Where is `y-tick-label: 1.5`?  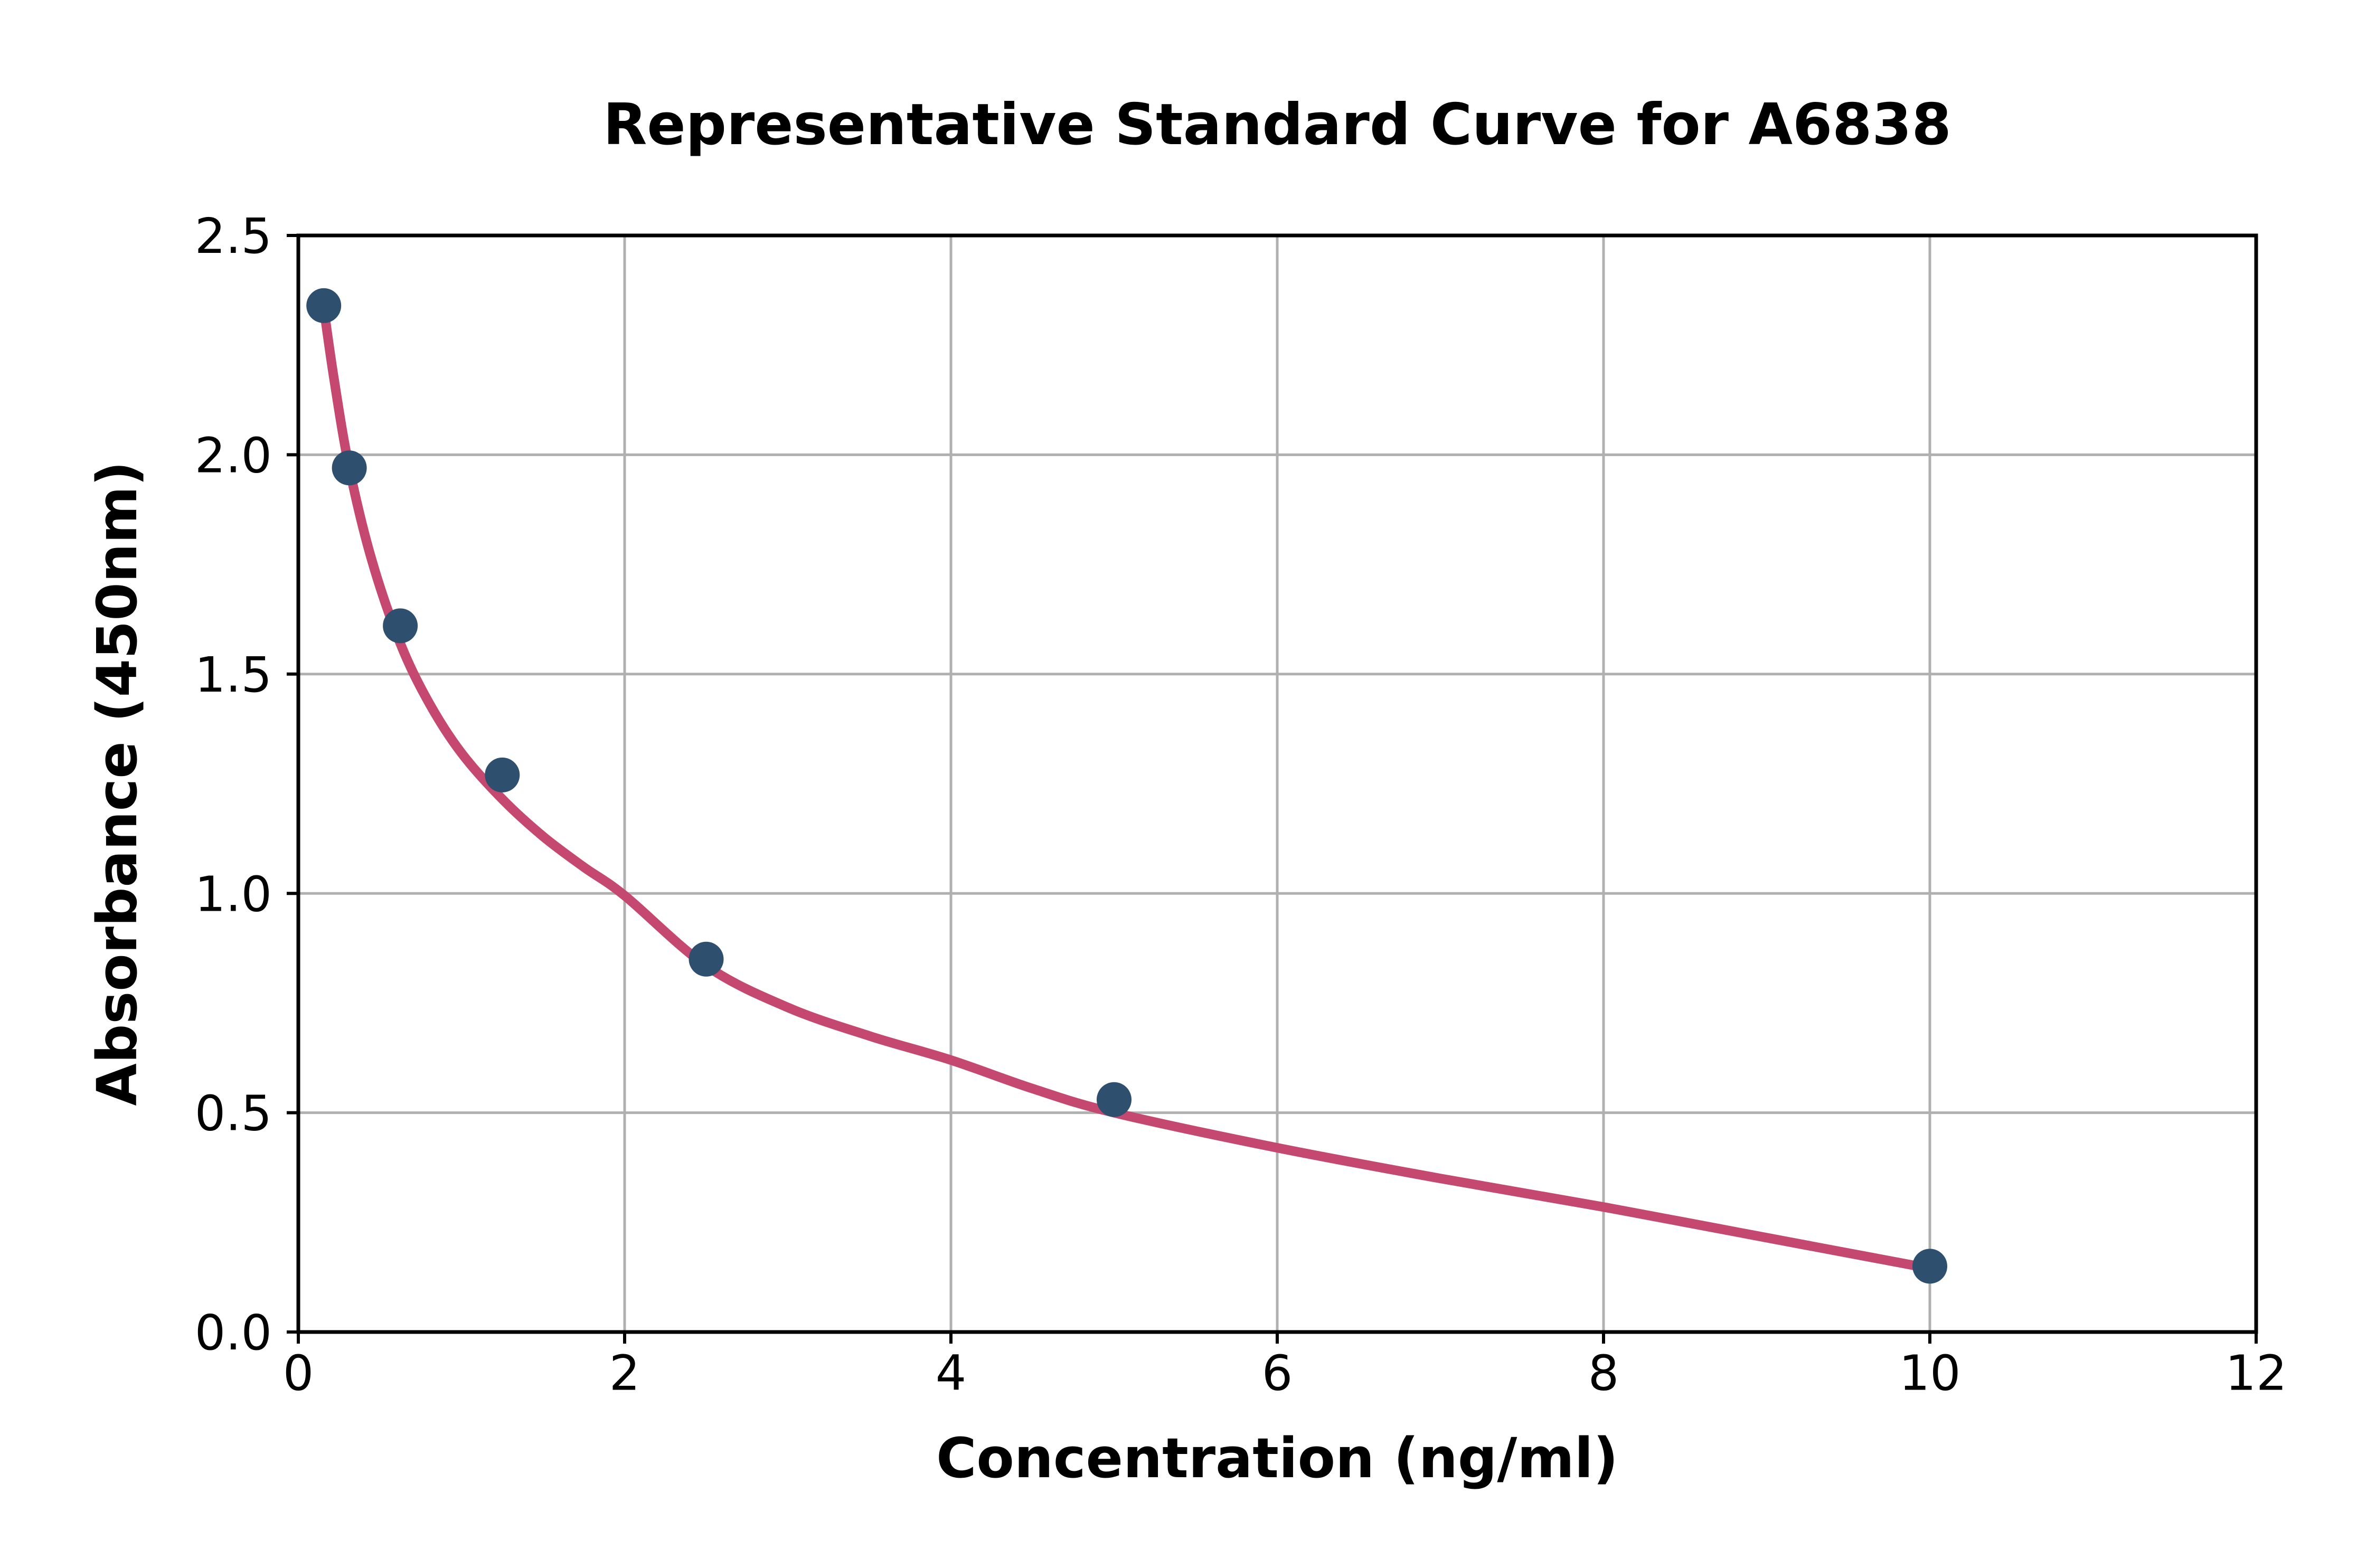
y-tick-label: 1.5 is located at coordinates (234, 675).